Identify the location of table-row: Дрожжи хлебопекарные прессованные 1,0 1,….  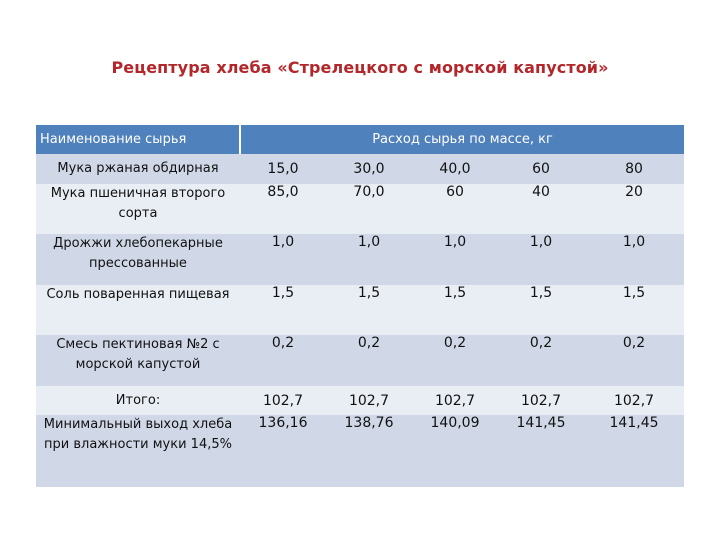
(360, 259).